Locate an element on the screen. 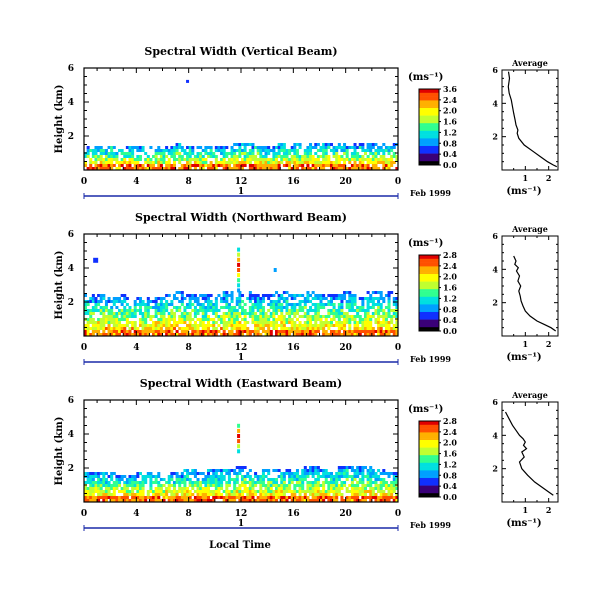  colorbar-frame is located at coordinates (429, 459).